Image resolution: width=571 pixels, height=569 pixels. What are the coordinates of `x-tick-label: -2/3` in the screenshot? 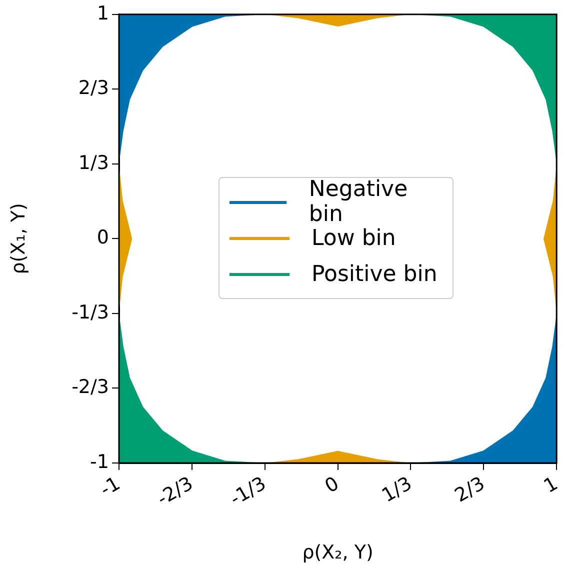 It's located at (175, 491).